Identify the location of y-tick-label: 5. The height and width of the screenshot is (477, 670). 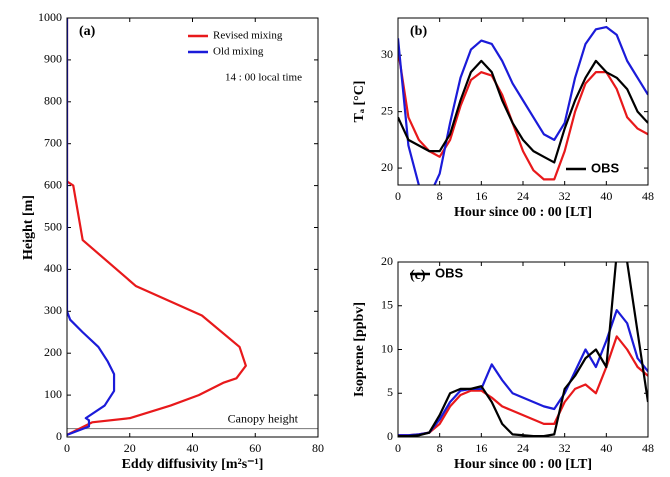
(390, 392).